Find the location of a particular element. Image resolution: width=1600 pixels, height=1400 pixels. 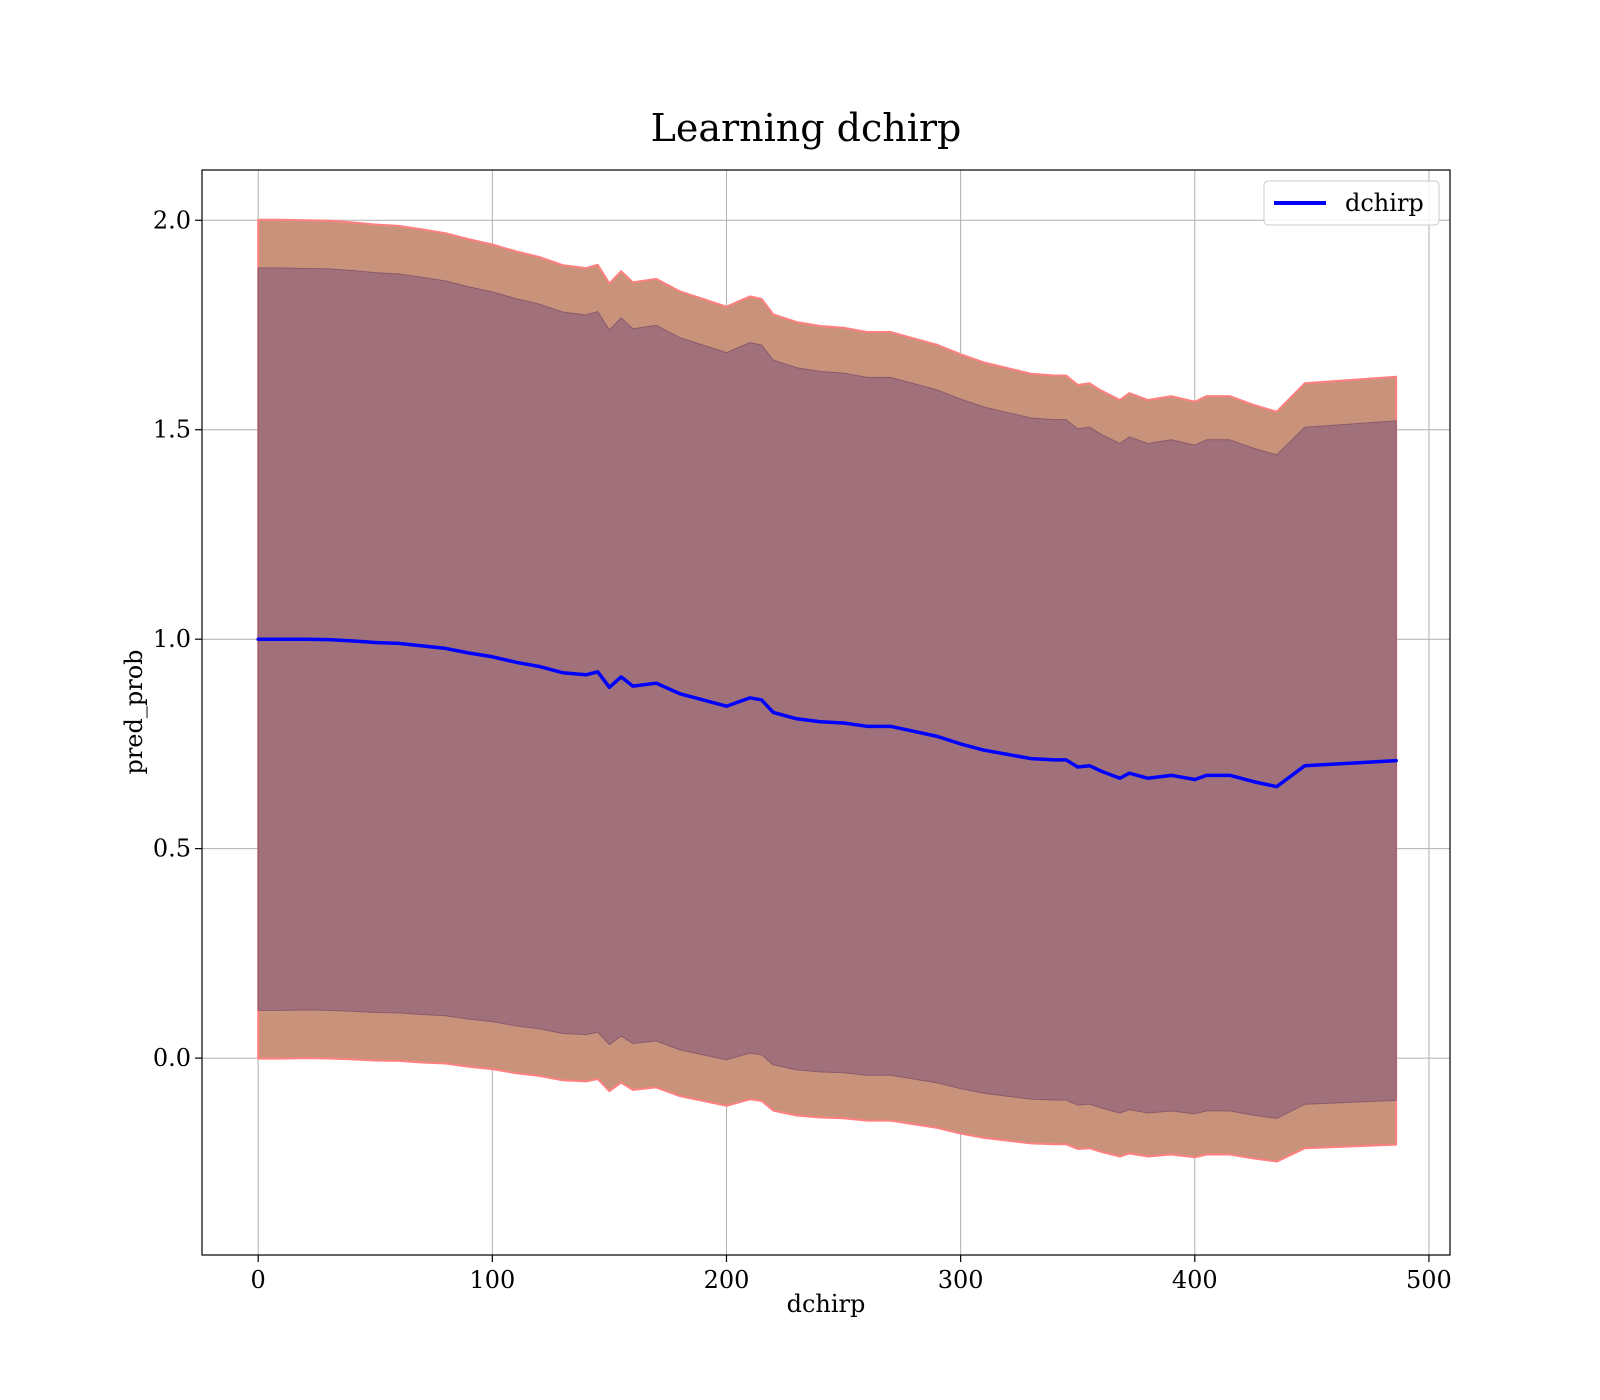

y-tick-label: 2.0 is located at coordinates (172, 220).